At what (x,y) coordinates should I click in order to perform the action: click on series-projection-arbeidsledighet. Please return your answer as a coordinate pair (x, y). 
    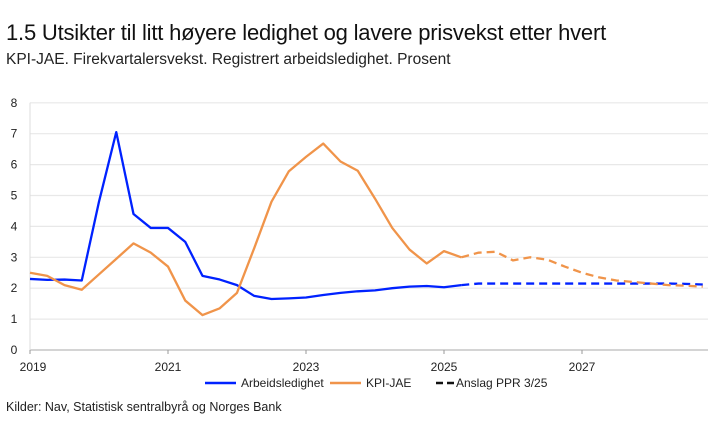
    Looking at the image, I should click on (582, 284).